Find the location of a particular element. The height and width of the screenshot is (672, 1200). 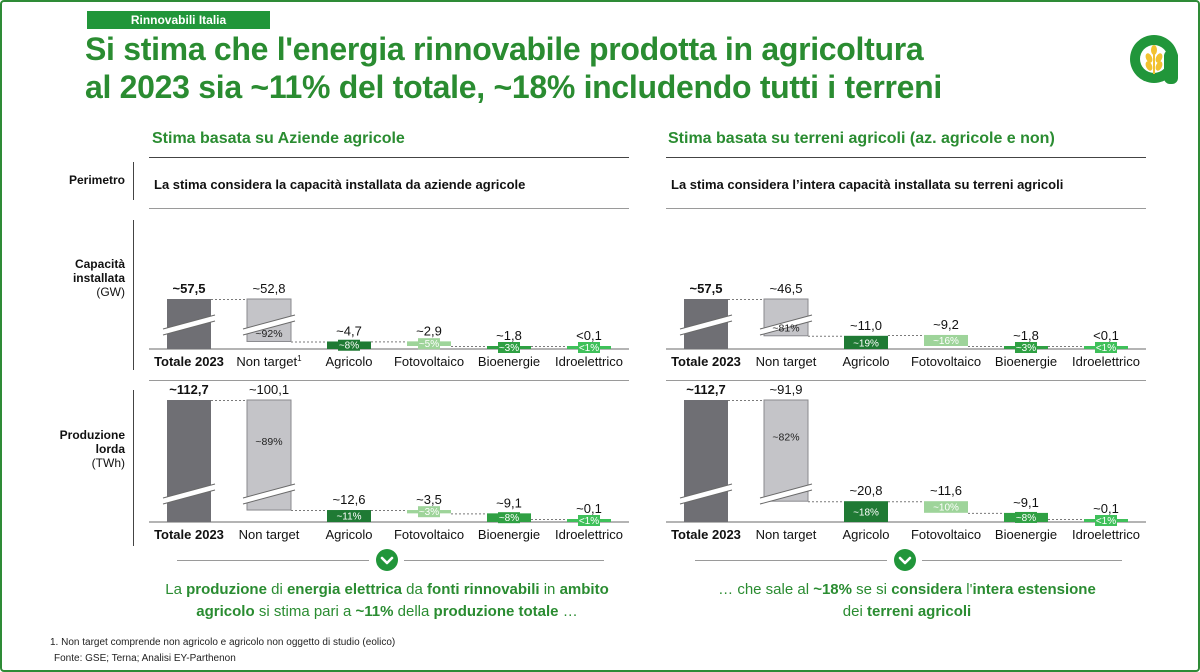

right-heading-rule is located at coordinates (906, 157).